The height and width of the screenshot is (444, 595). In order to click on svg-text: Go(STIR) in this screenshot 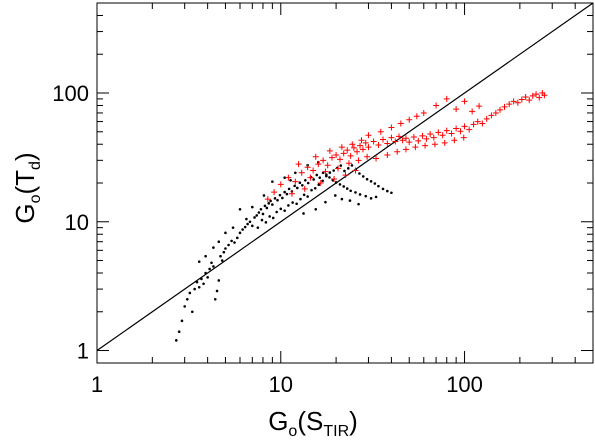, I will do `click(313, 423)`.